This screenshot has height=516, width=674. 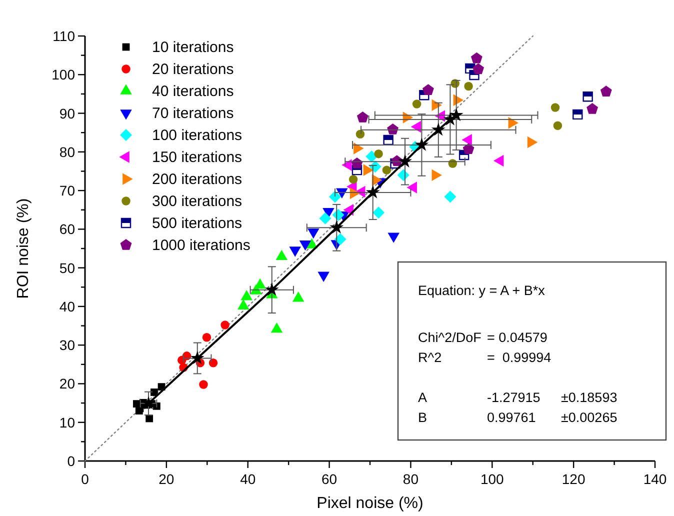 I want to click on annotation: Chi^2/DoF = 0.04579, so click(x=483, y=337).